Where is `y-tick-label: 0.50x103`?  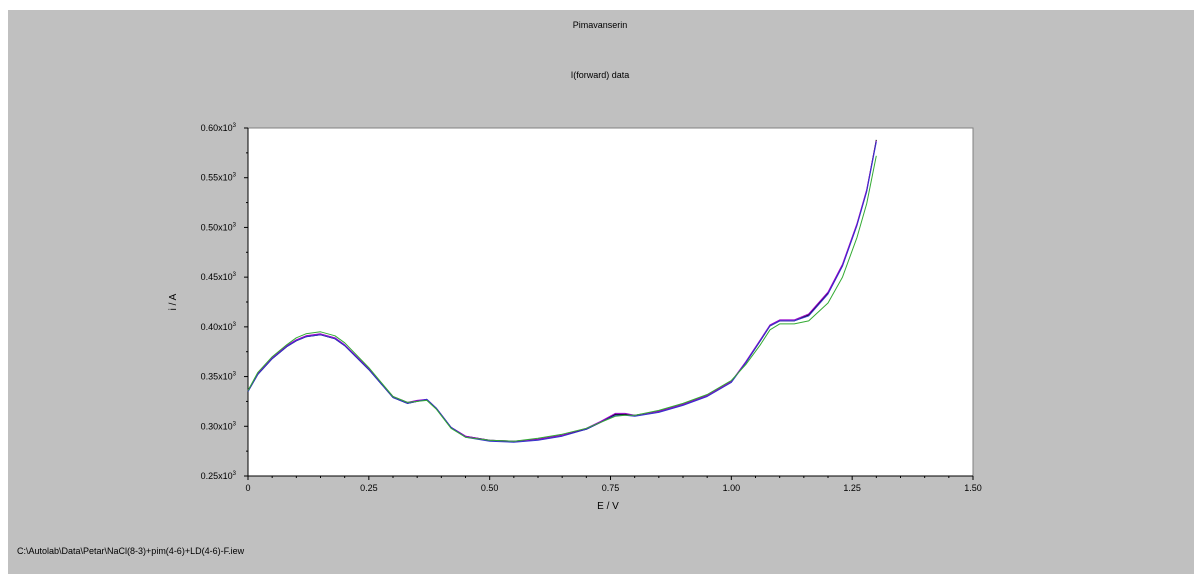
y-tick-label: 0.50x103 is located at coordinates (219, 227).